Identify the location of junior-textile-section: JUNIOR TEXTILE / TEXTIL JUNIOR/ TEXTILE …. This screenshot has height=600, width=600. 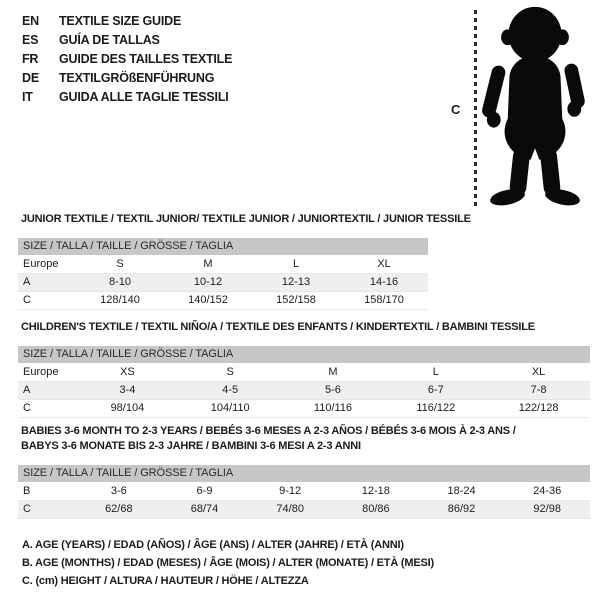
(244, 261).